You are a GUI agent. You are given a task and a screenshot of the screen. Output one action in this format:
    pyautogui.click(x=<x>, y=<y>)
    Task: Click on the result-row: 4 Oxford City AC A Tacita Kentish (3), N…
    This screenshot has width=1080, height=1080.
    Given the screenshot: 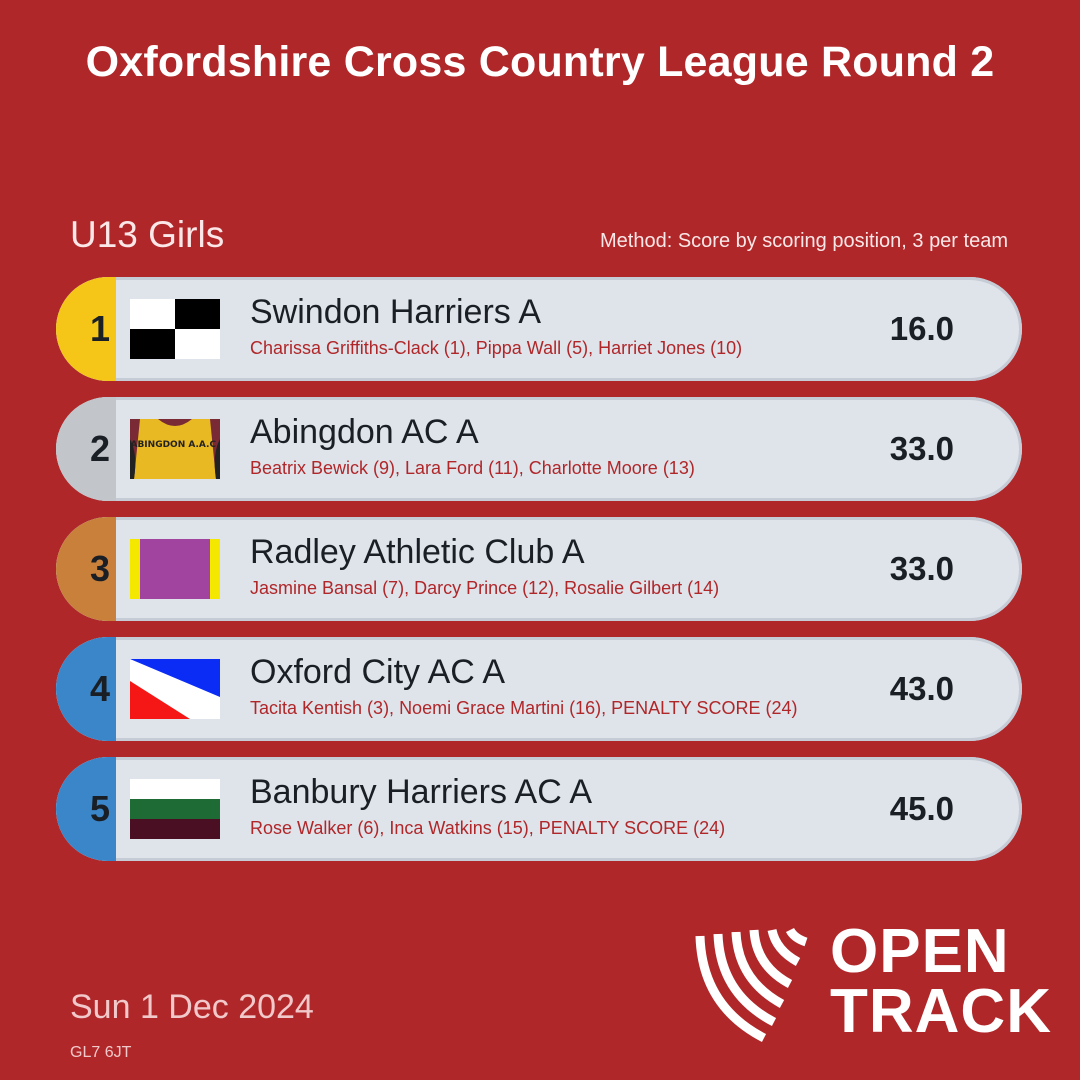 What is the action you would take?
    pyautogui.click(x=539, y=689)
    